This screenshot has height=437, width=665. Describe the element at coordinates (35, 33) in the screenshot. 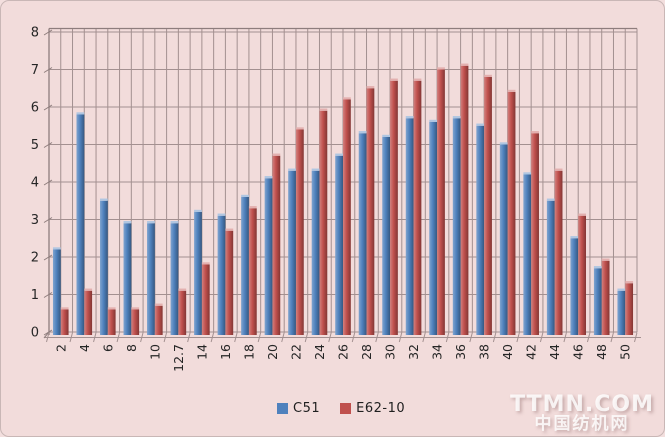

I see `y-axis-label: 8` at that location.